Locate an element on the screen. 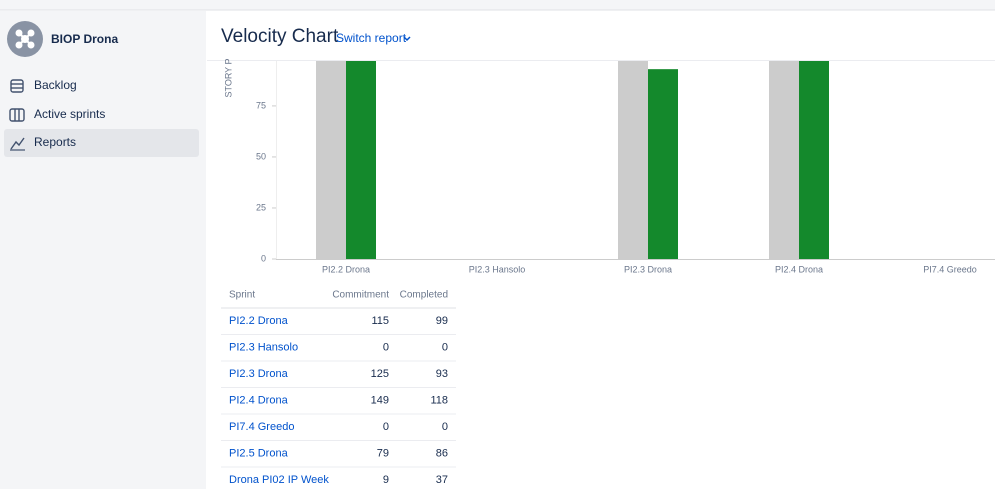 This screenshot has height=489, width=995. table-cell: 37 is located at coordinates (442, 480).